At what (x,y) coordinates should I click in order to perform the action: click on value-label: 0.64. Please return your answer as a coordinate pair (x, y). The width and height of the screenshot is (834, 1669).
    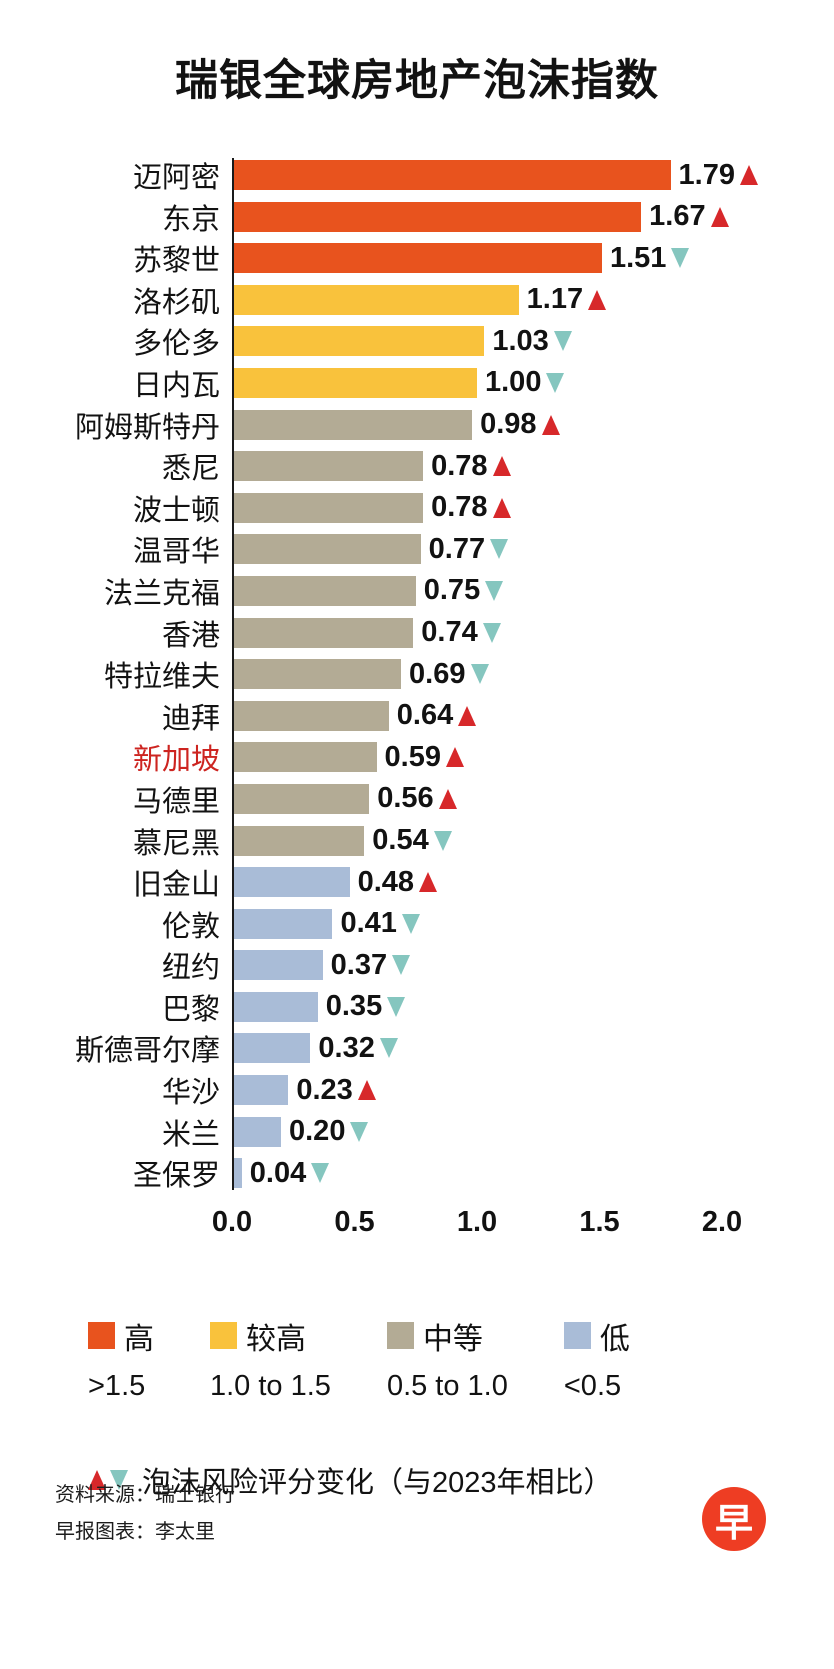
    Looking at the image, I should click on (425, 715).